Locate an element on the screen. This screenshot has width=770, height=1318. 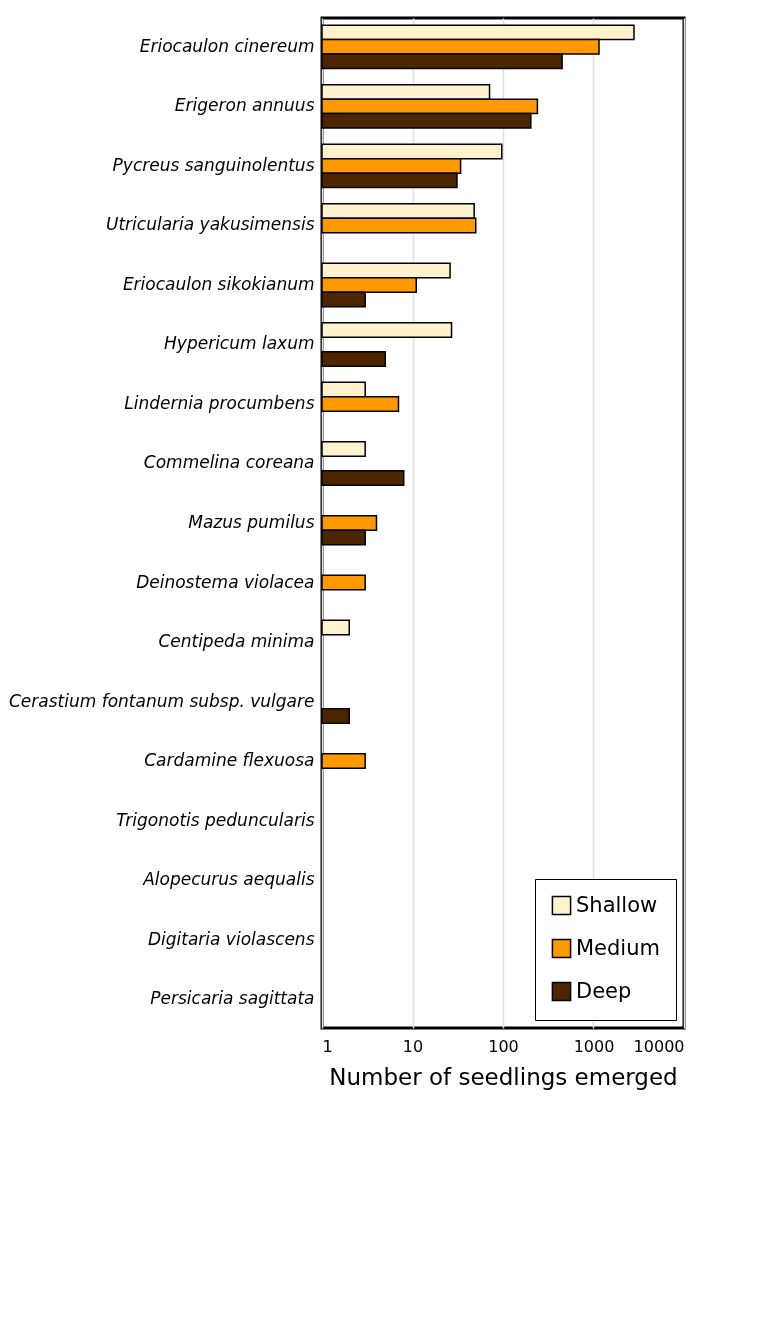
y-tick-label: Eriocaulon cinereum is located at coordinates (227, 45).